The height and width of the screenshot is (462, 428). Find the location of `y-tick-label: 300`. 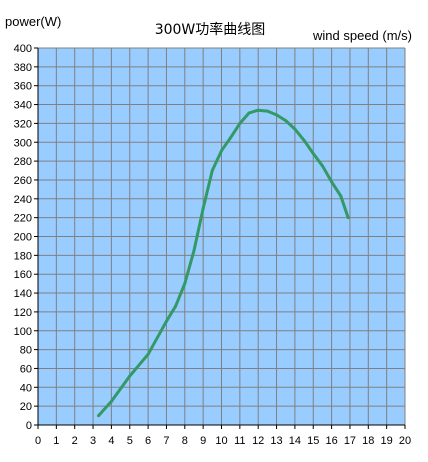

y-tick-label: 300 is located at coordinates (23, 143).